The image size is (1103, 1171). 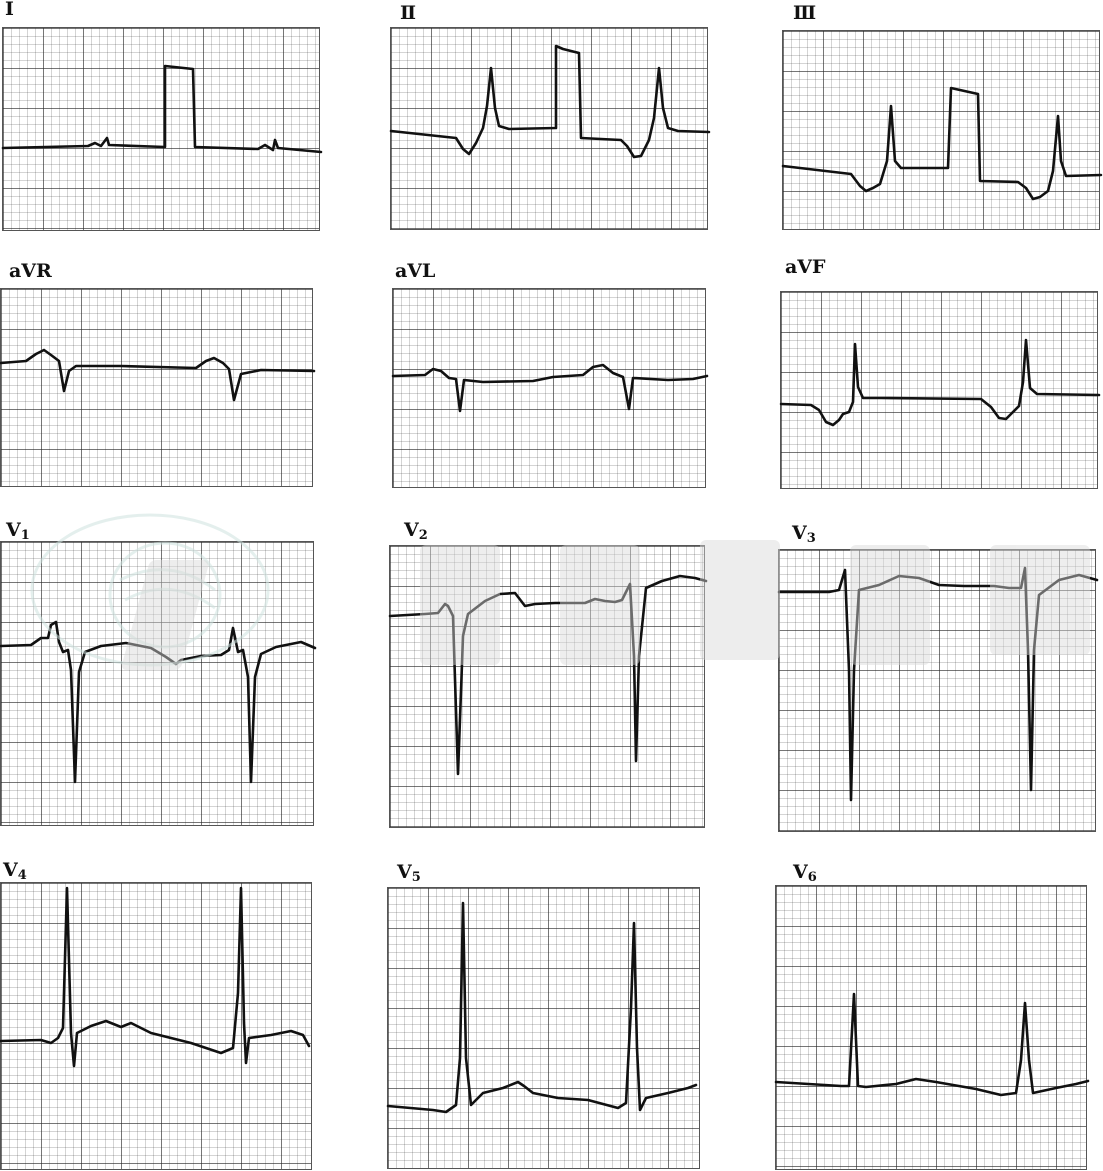 What do you see at coordinates (158, 702) in the screenshot?
I see `ecg-trace-V1` at bounding box center [158, 702].